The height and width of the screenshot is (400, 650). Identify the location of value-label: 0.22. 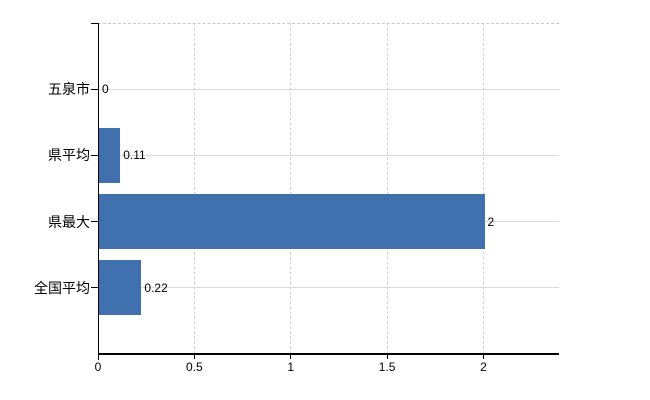
(156, 287).